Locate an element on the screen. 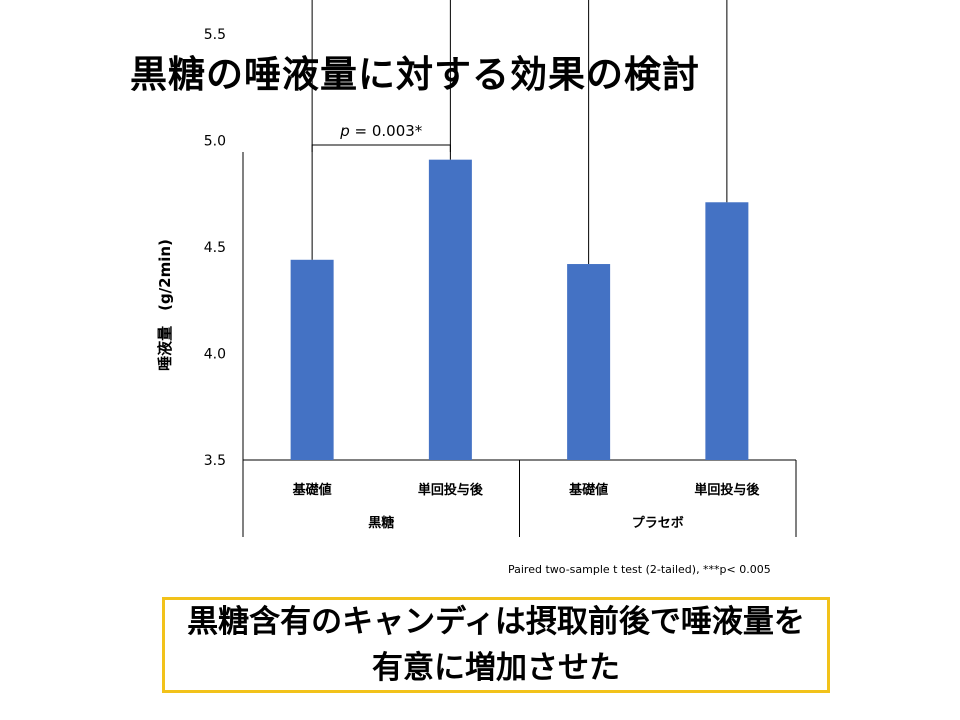  significance-annotation: p = 0.003* is located at coordinates (381, 137).